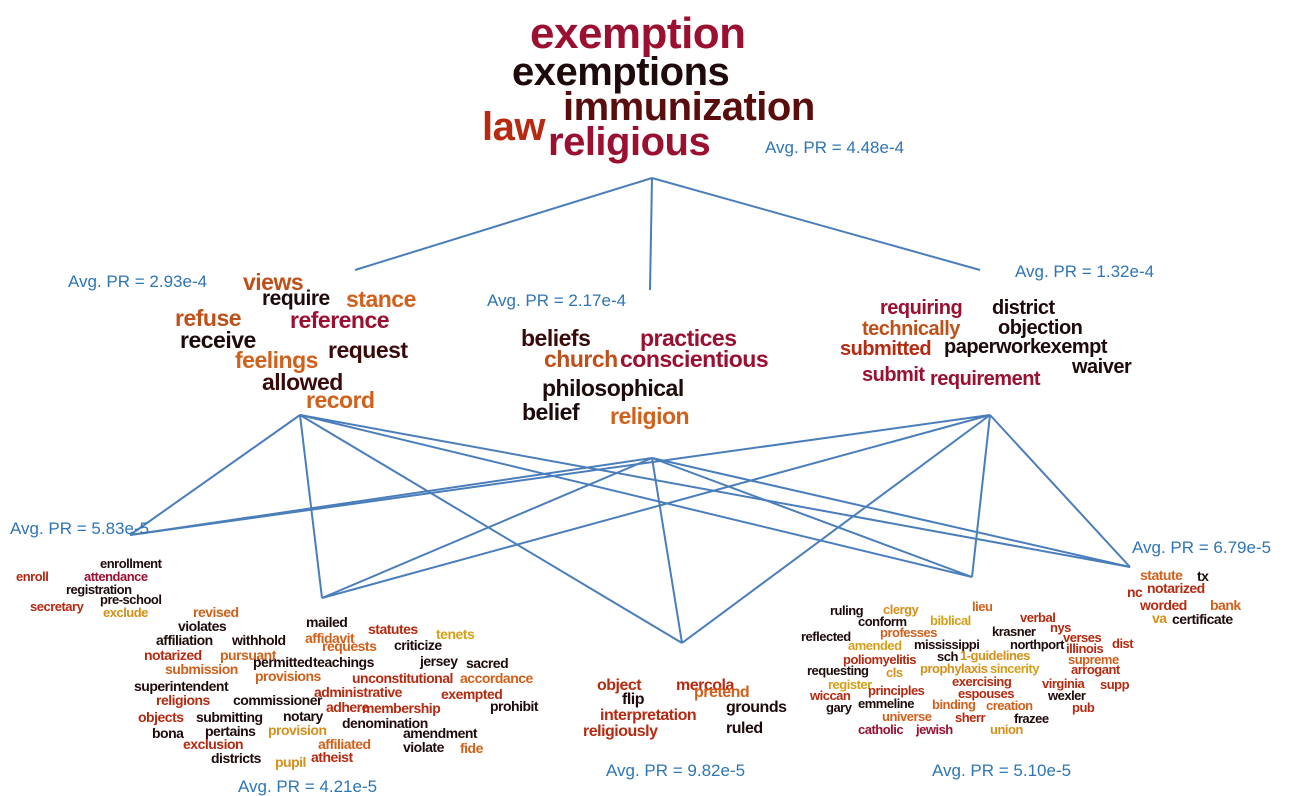 The image size is (1296, 796). Describe the element at coordinates (183, 700) in the screenshot. I see `word: religions` at that location.